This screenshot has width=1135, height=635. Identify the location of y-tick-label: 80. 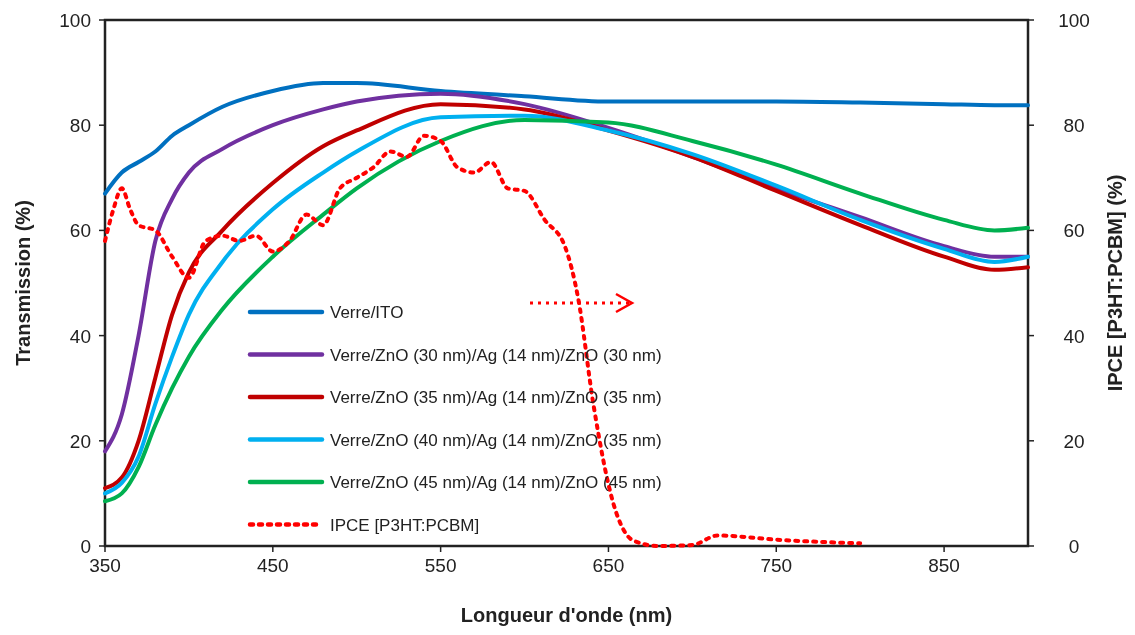
(80, 126).